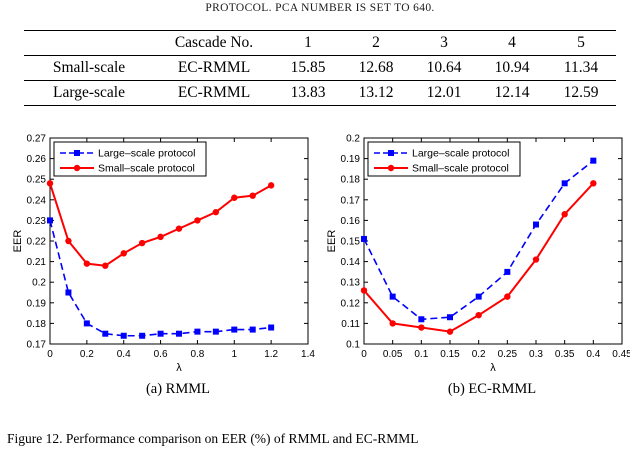  What do you see at coordinates (197, 354) in the screenshot?
I see `x-tick-label: 0.8` at bounding box center [197, 354].